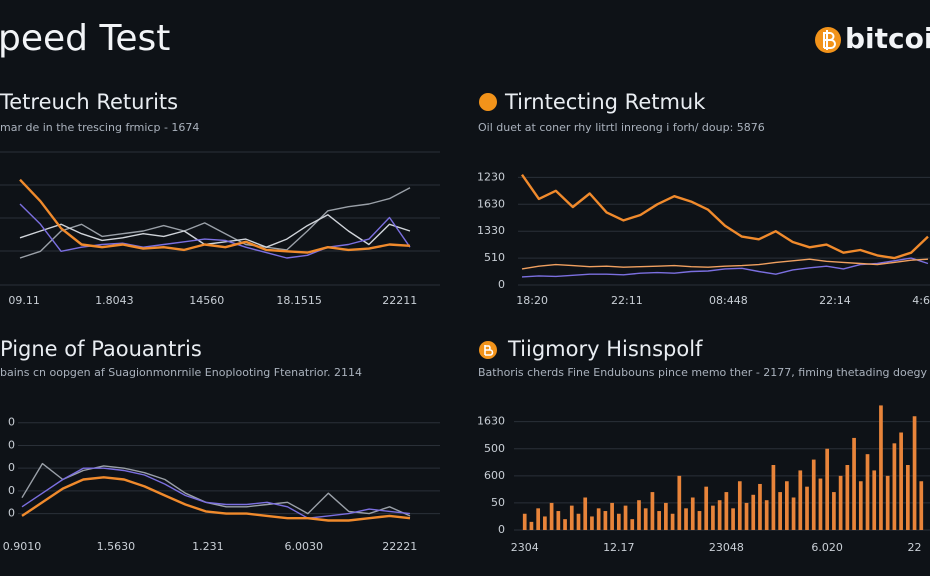 This screenshot has width=930, height=576. I want to click on x-tick-label: 1.231, so click(208, 546).